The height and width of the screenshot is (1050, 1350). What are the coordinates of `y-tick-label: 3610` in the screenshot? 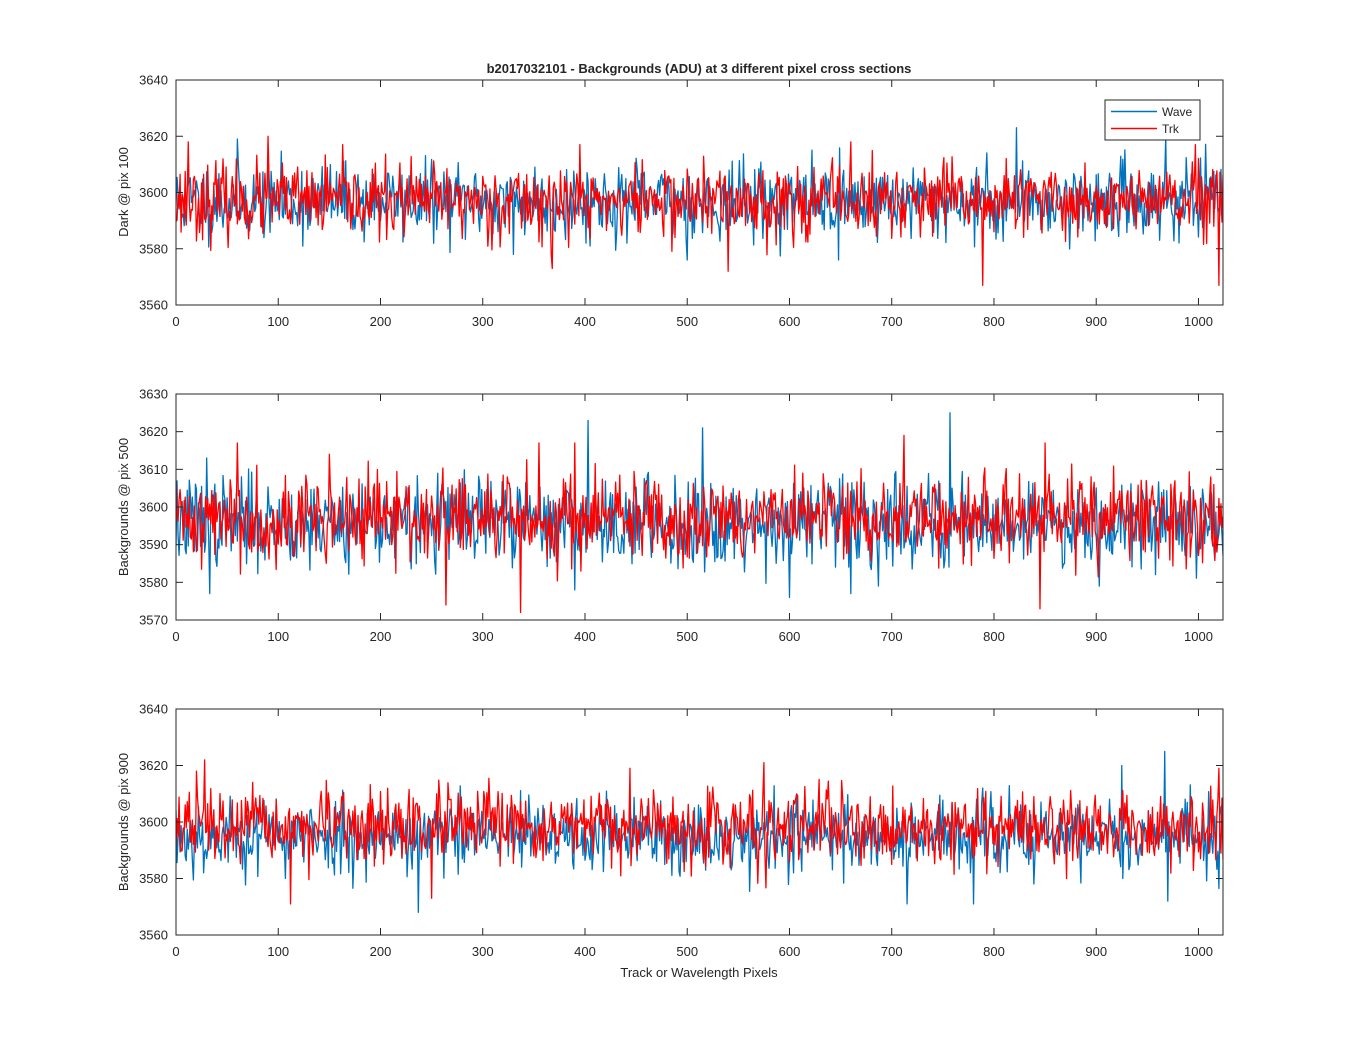 It's located at (153, 469).